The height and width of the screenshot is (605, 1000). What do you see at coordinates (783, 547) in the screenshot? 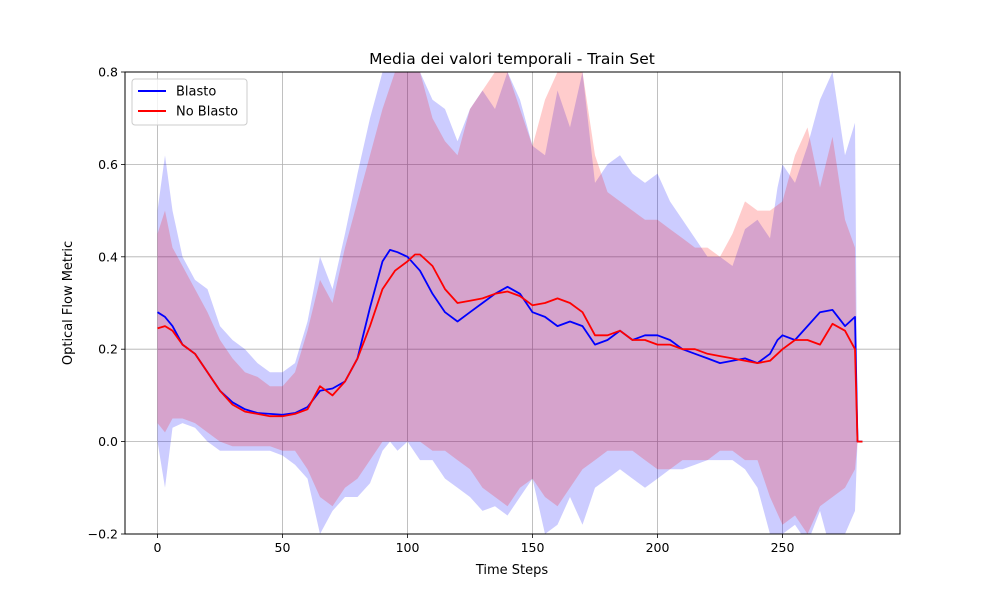
I see `x-tick-label: 250` at bounding box center [783, 547].